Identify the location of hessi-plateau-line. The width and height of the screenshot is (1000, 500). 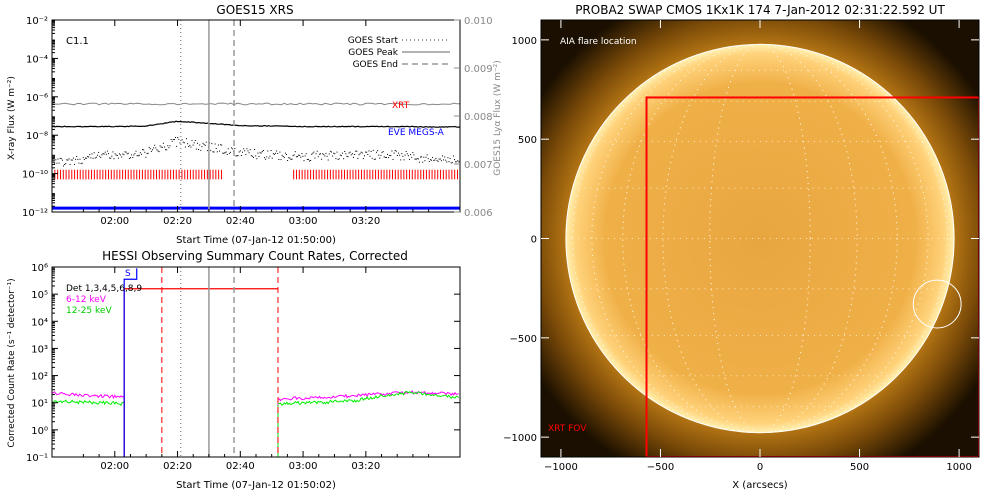
(200, 372).